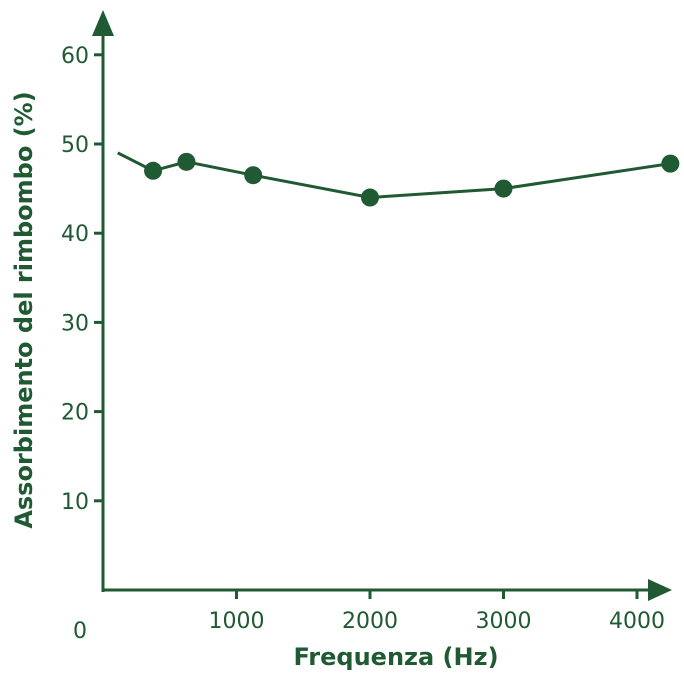 This screenshot has width=684, height=696. Describe the element at coordinates (237, 621) in the screenshot. I see `x-tick-label-1000: 1000` at that location.